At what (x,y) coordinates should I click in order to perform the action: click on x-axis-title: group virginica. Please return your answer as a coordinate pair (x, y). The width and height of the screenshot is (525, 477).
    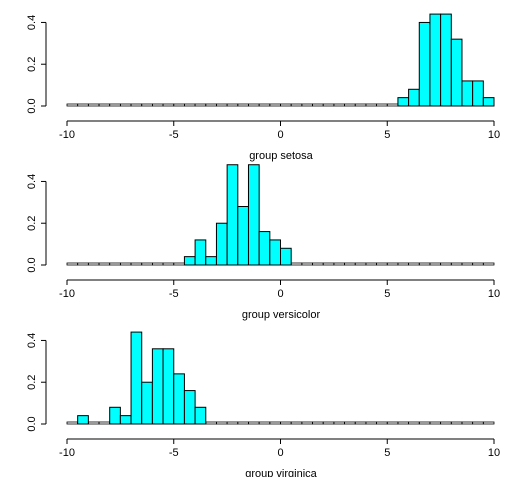
    Looking at the image, I should click on (281, 472).